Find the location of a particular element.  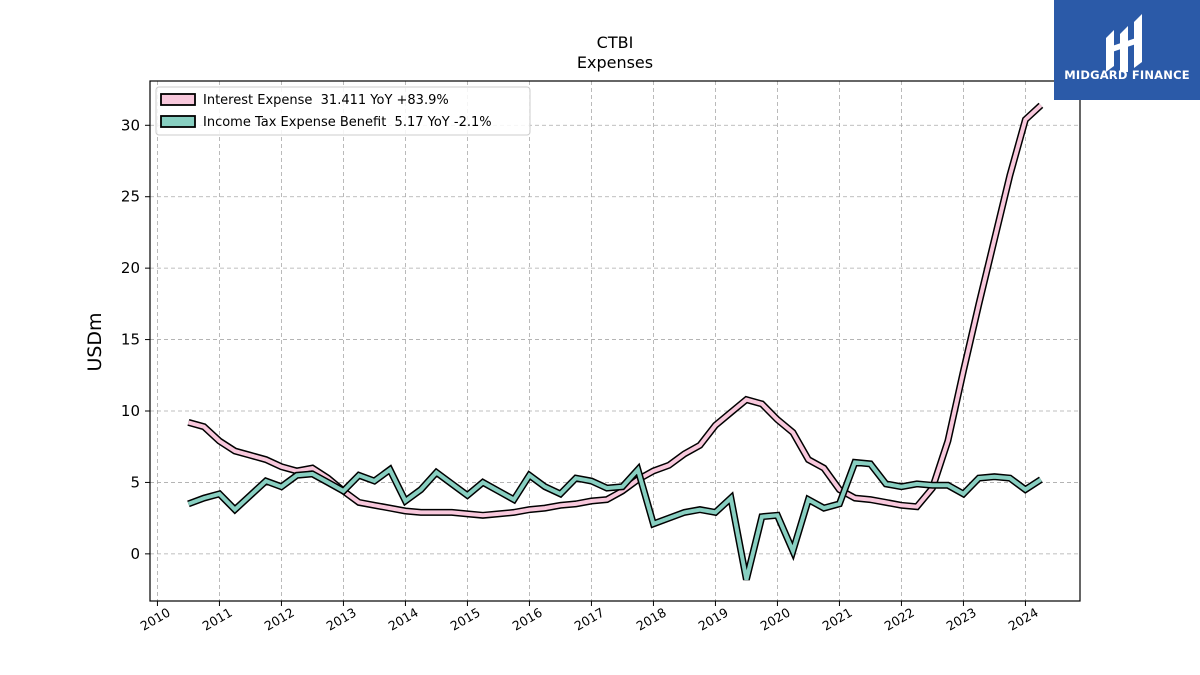

x-tick-label: 2011 is located at coordinates (217, 619).